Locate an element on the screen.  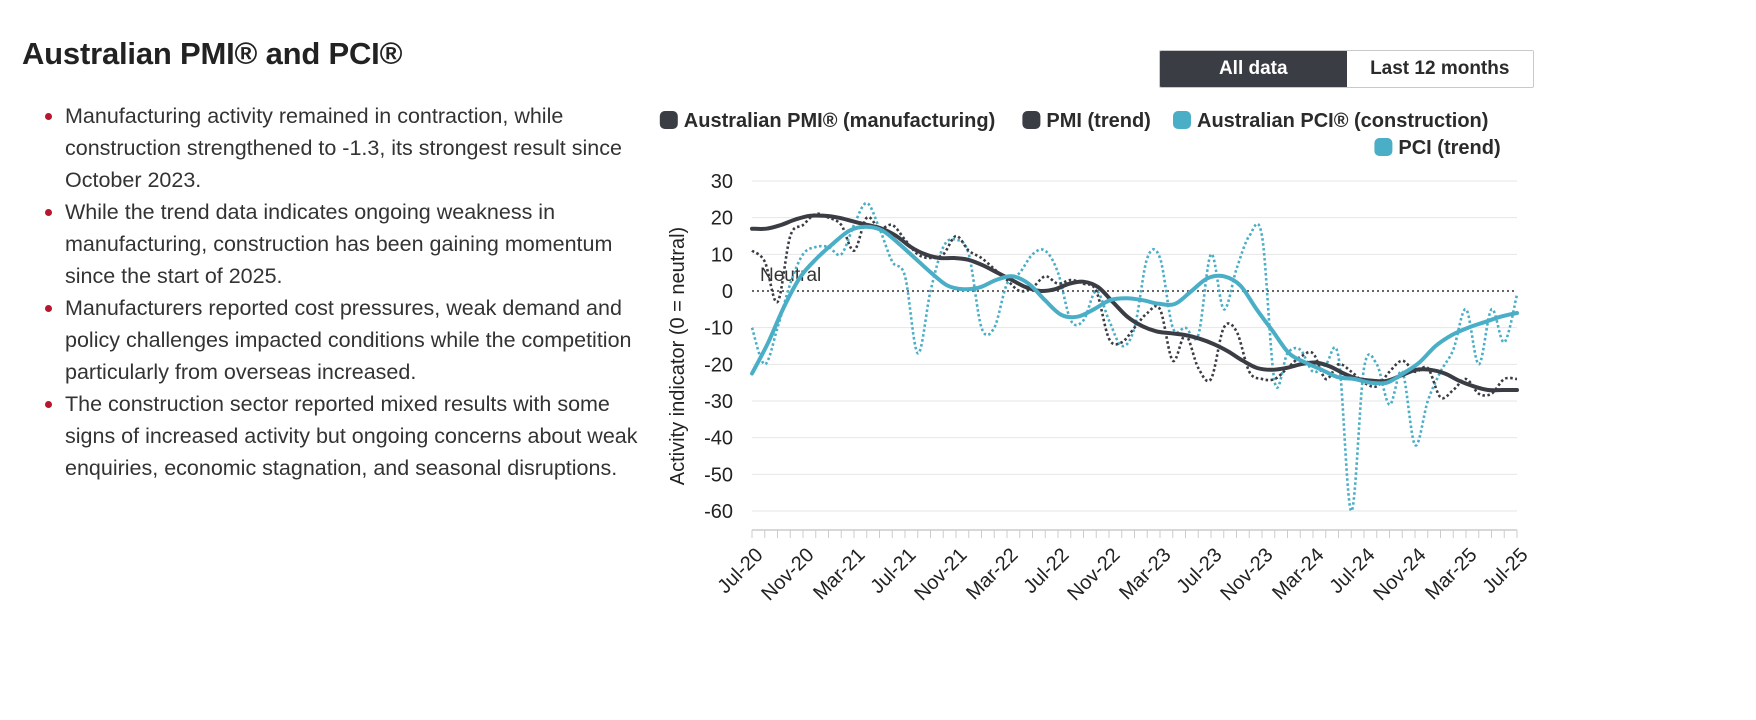
y-tick-label: -20 is located at coordinates (718, 365).